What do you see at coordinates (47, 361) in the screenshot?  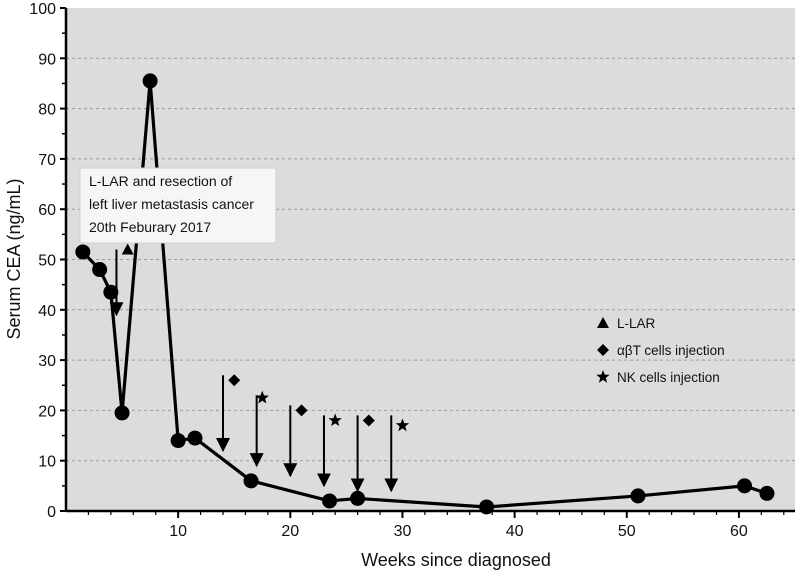 I see `y-tick-label-30: 30` at bounding box center [47, 361].